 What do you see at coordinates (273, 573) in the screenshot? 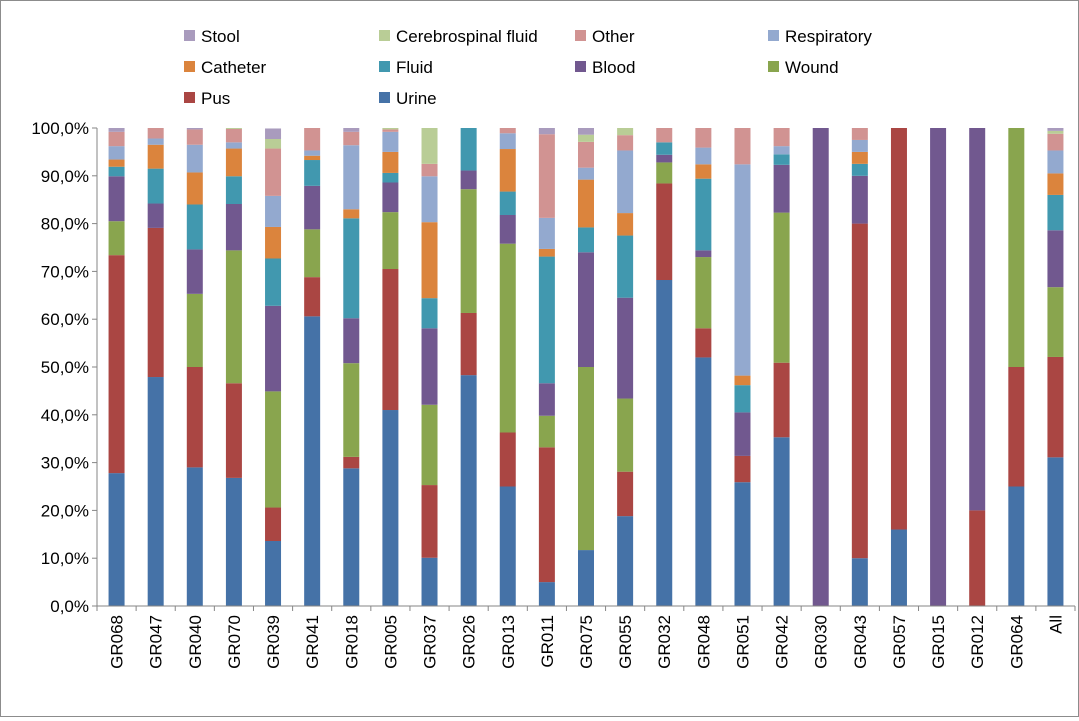
I see `bar-gr039-urine` at bounding box center [273, 573].